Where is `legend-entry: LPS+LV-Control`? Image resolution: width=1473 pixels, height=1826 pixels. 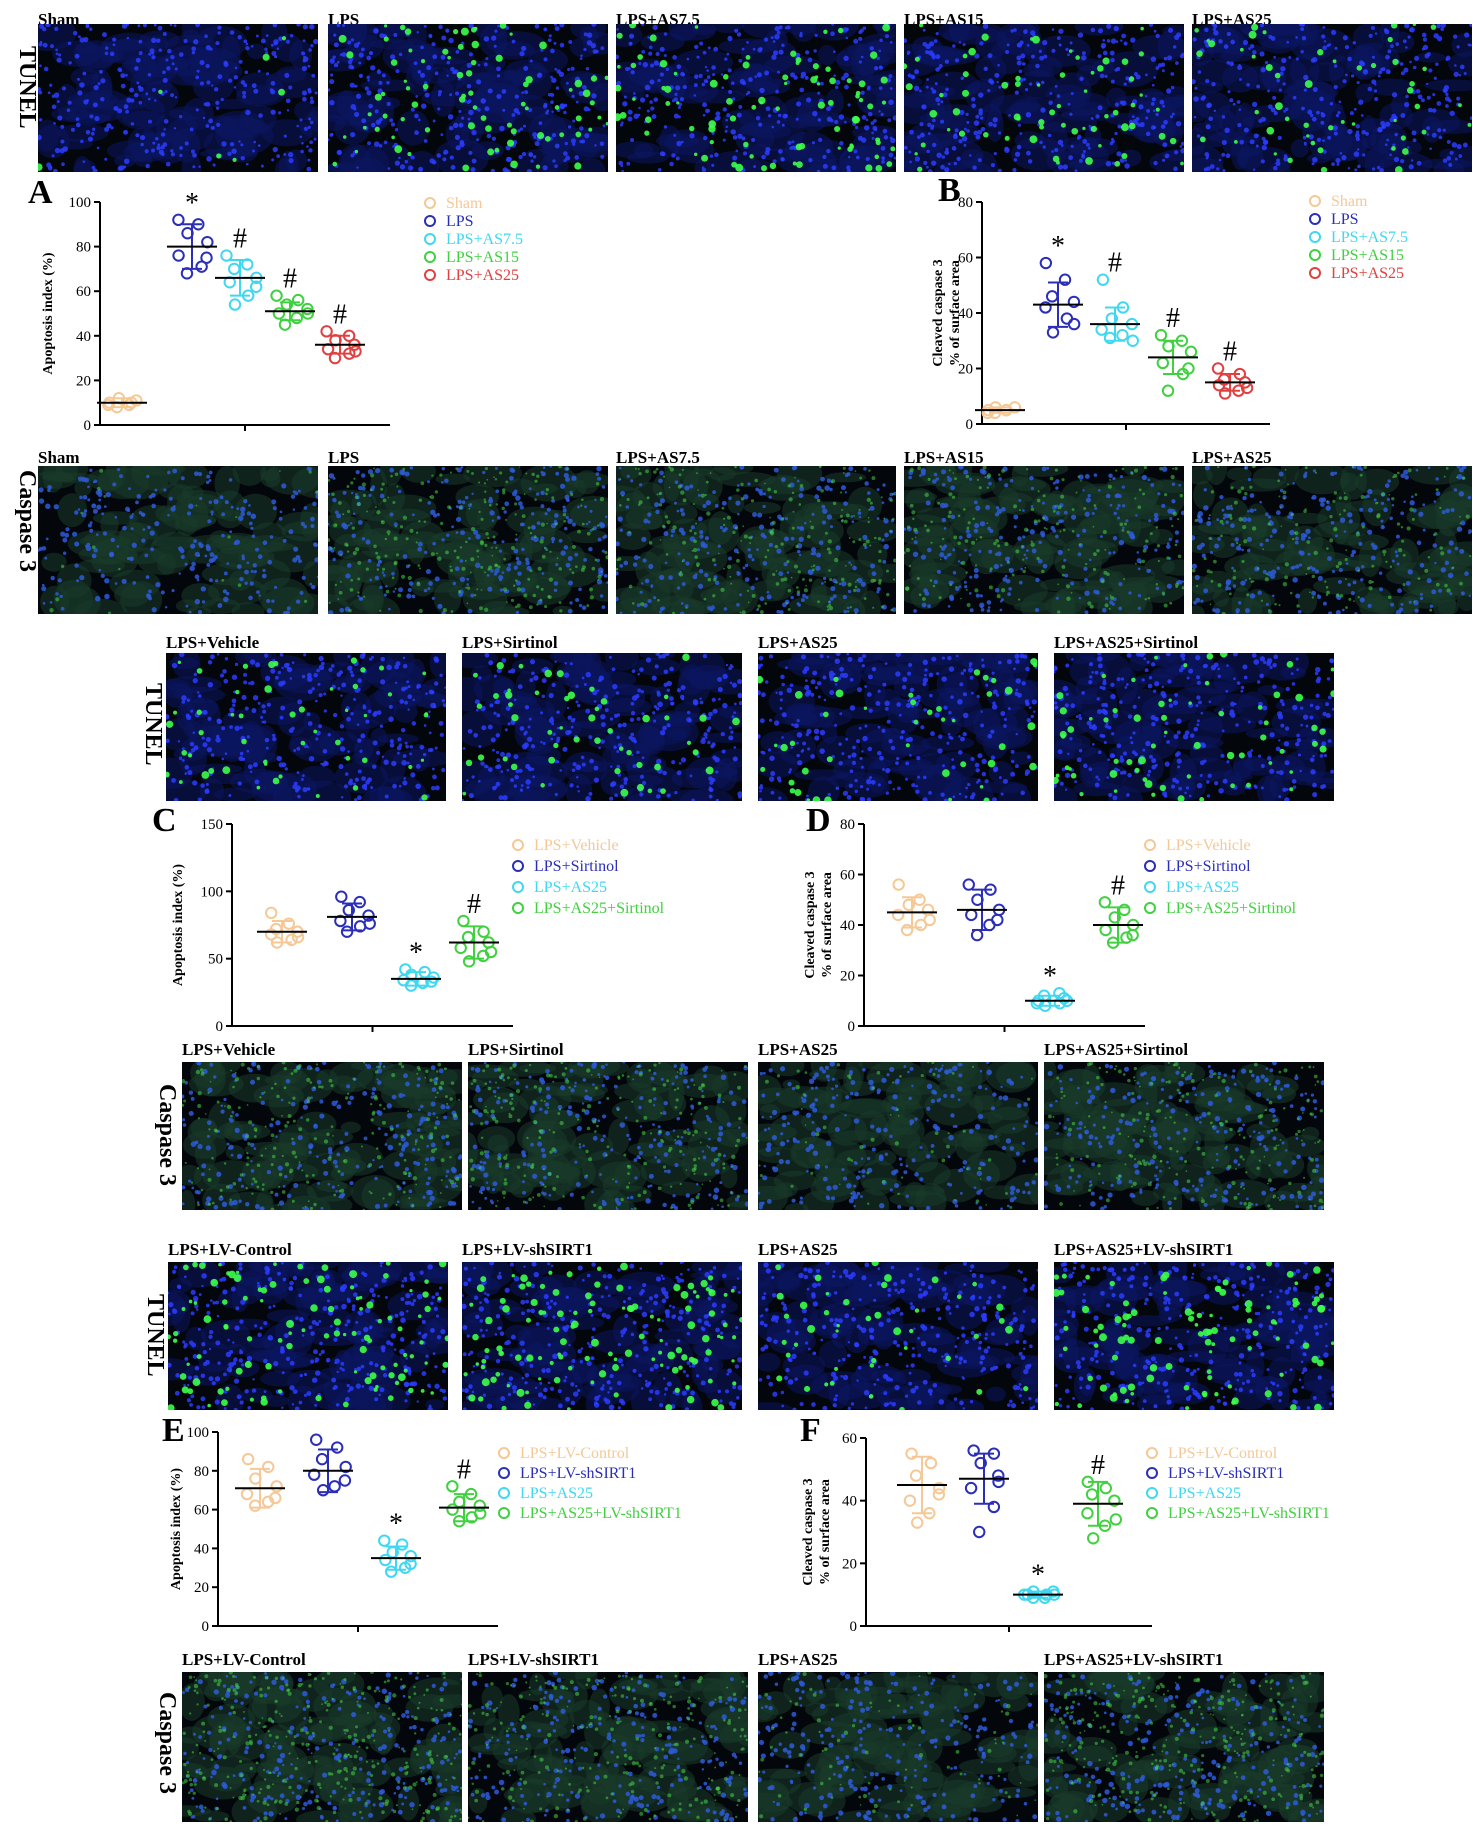
legend-entry: LPS+LV-Control is located at coordinates (1223, 1453).